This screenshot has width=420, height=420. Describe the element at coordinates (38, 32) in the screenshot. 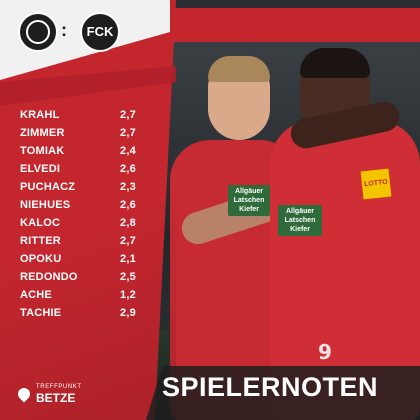

I see `hansa-rostock-crest-icon` at that location.